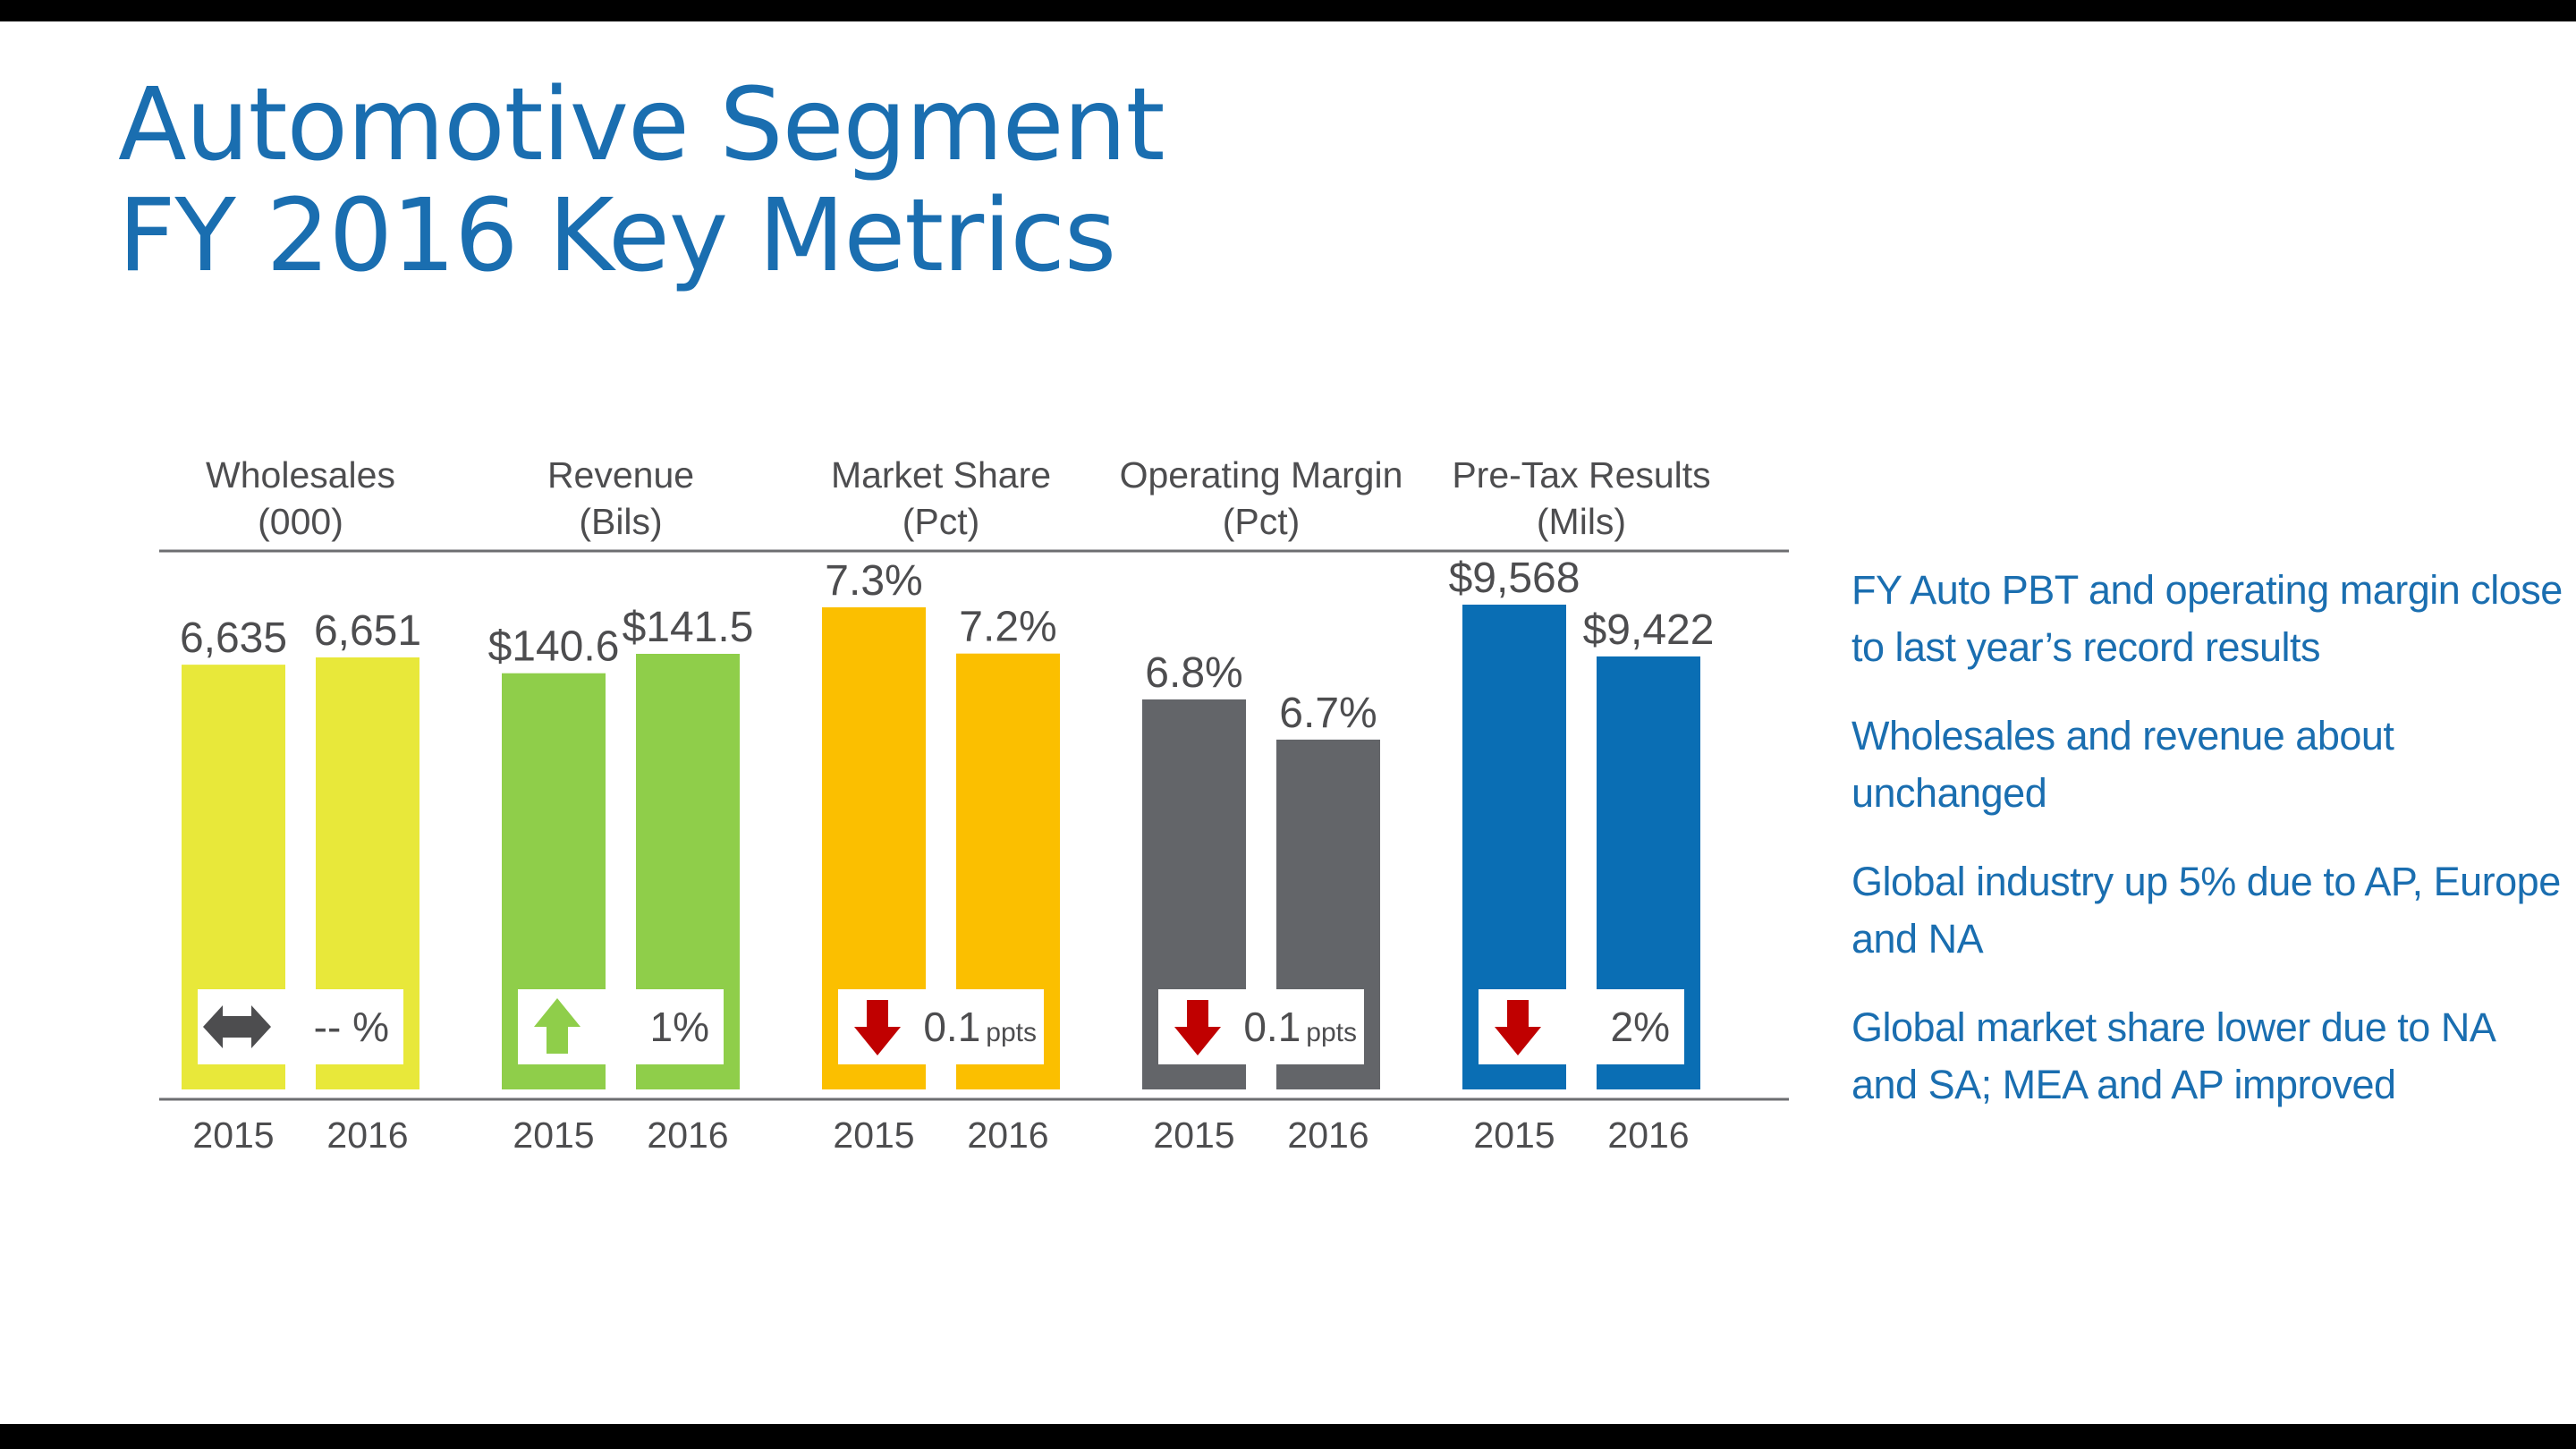 This screenshot has height=1449, width=2576. I want to click on change-value: 2%, so click(1640, 1027).